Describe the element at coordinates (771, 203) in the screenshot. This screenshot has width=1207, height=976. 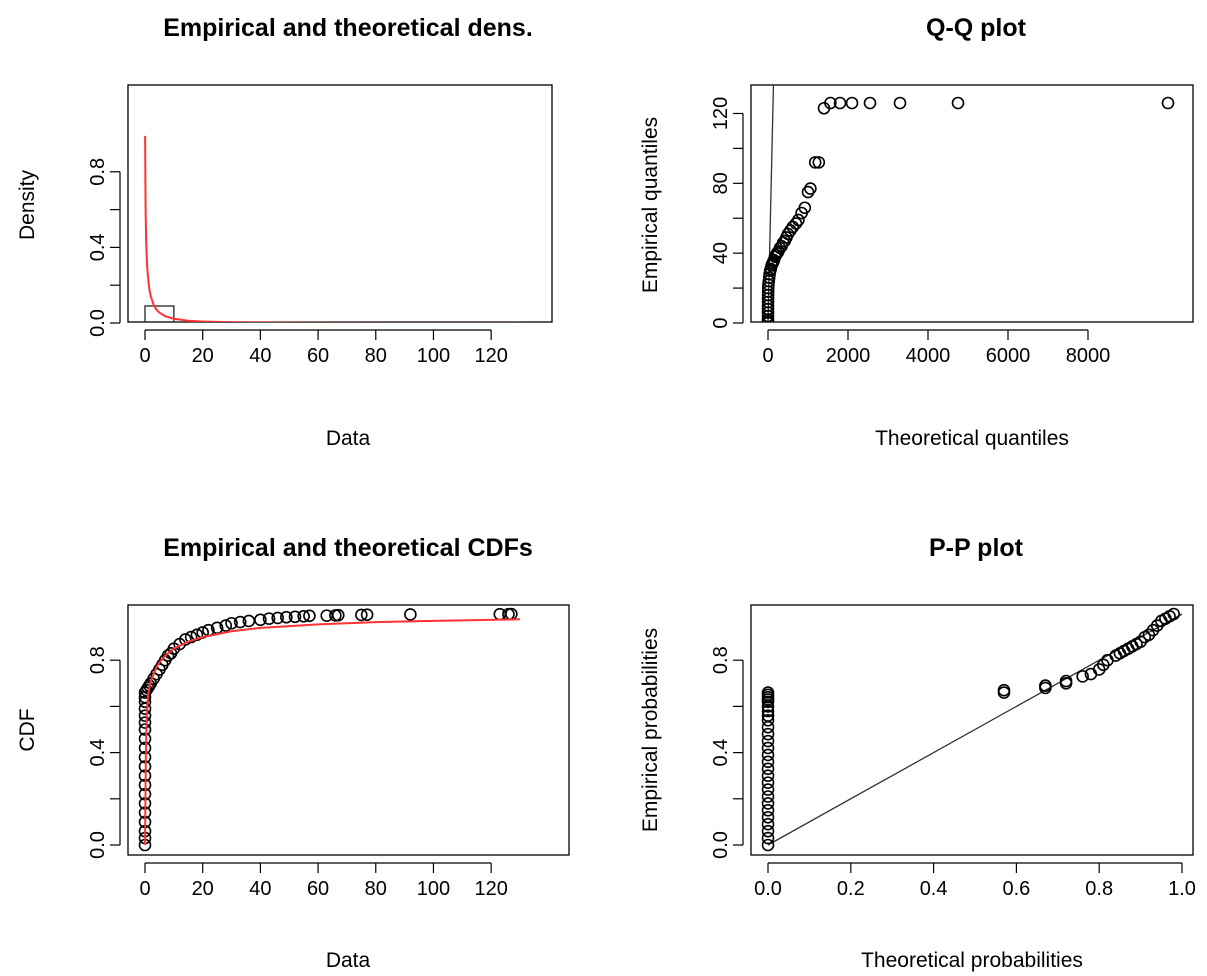
I see `qq-reference-line` at that location.